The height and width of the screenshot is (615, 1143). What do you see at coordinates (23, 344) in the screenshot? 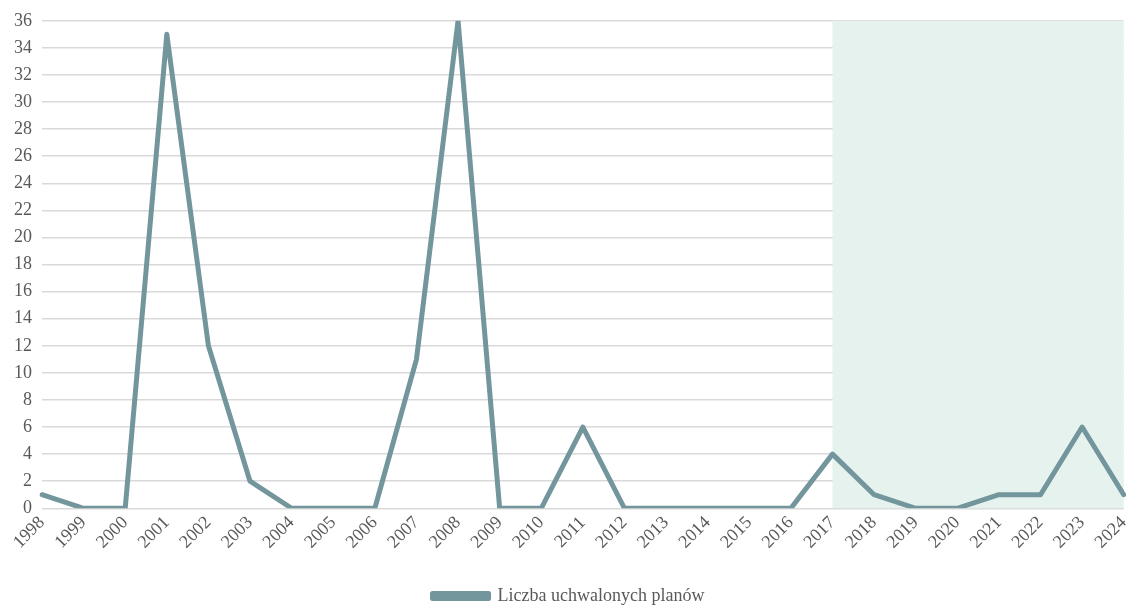
I see `y-tick-label: 12` at bounding box center [23, 344].